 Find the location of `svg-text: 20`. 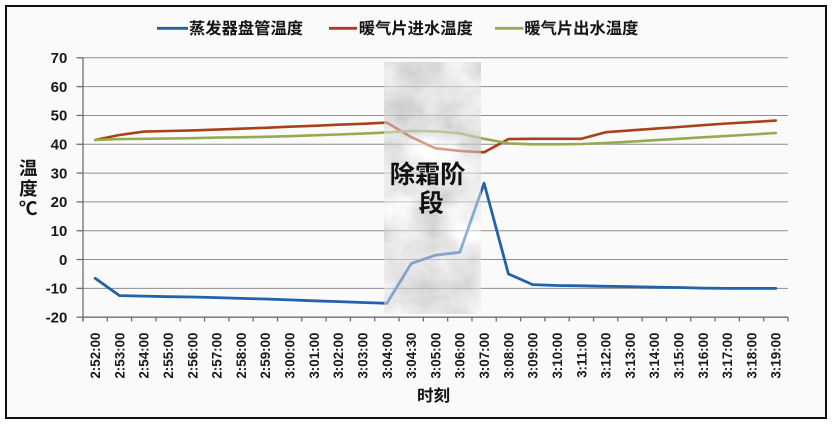

svg-text: 20 is located at coordinates (59, 202).